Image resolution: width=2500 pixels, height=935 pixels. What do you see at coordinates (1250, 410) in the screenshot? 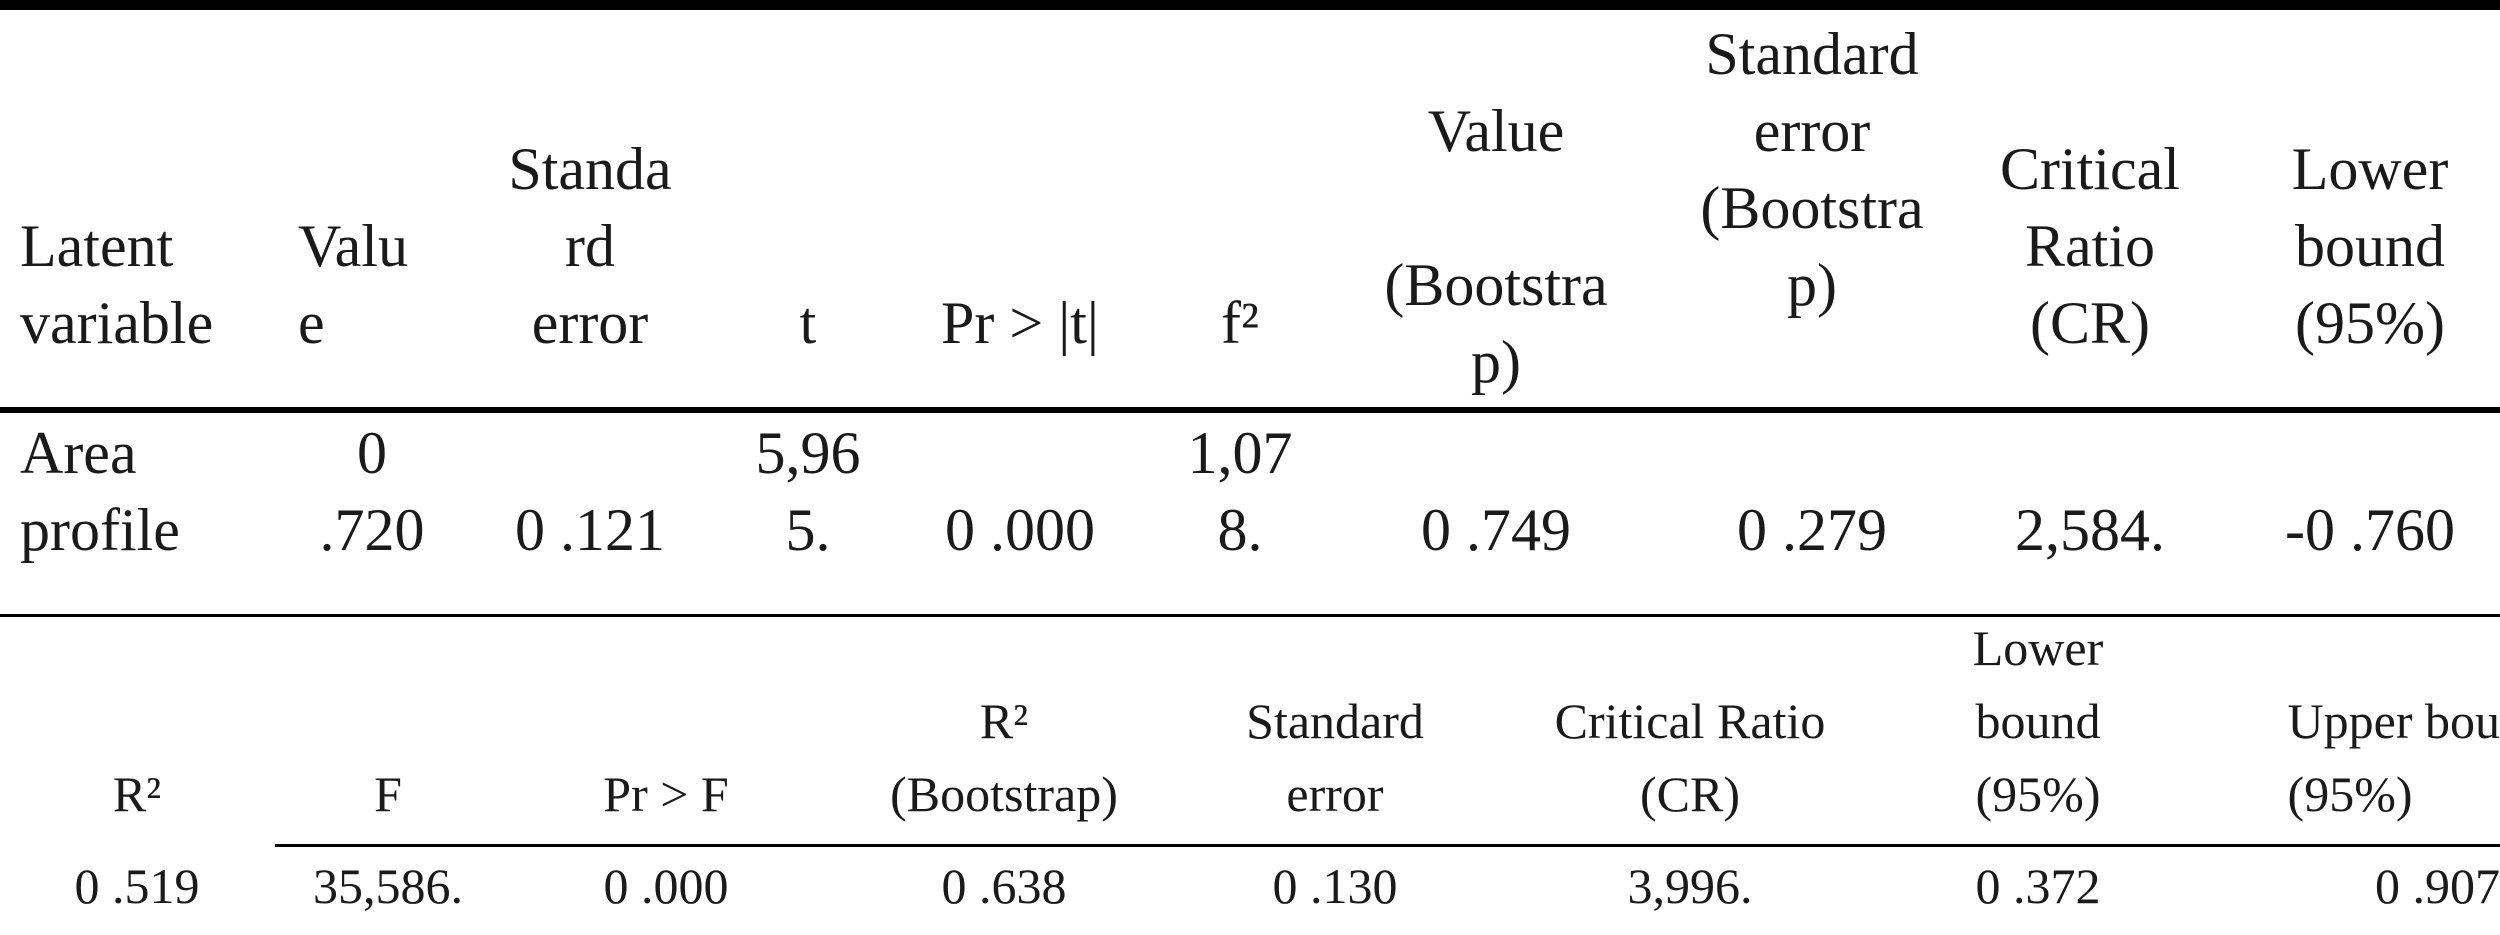
I see `header-rule` at bounding box center [1250, 410].